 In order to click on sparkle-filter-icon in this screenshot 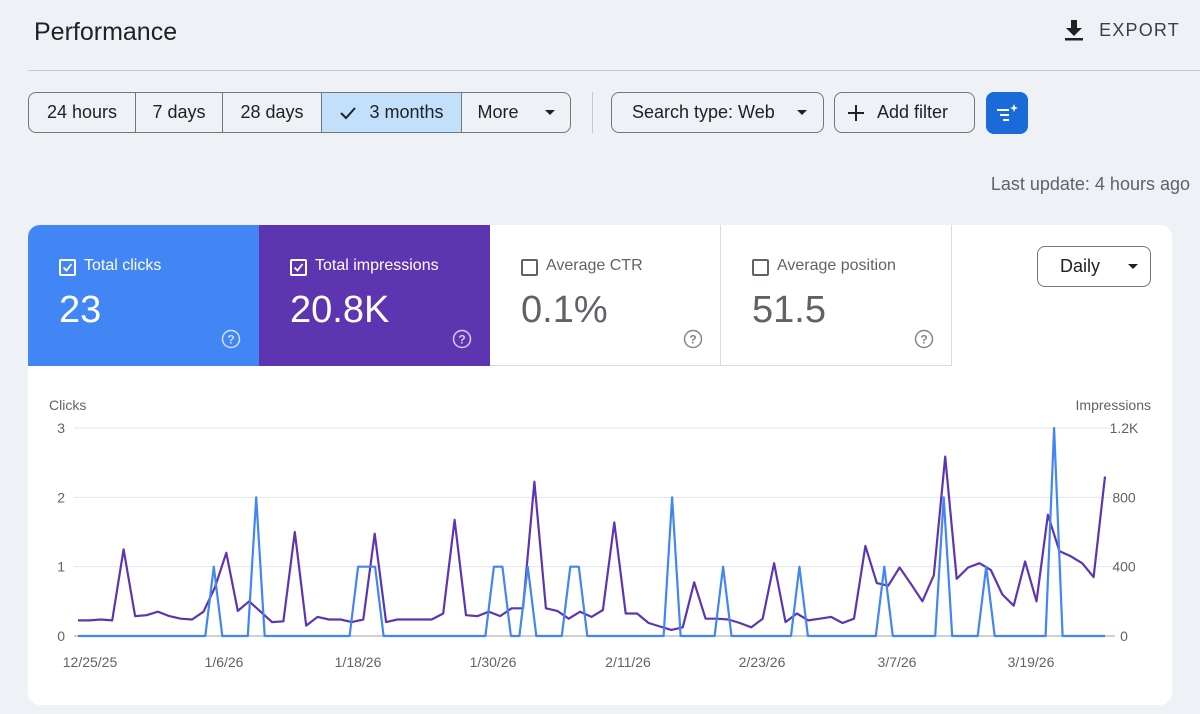, I will do `click(1007, 112)`.